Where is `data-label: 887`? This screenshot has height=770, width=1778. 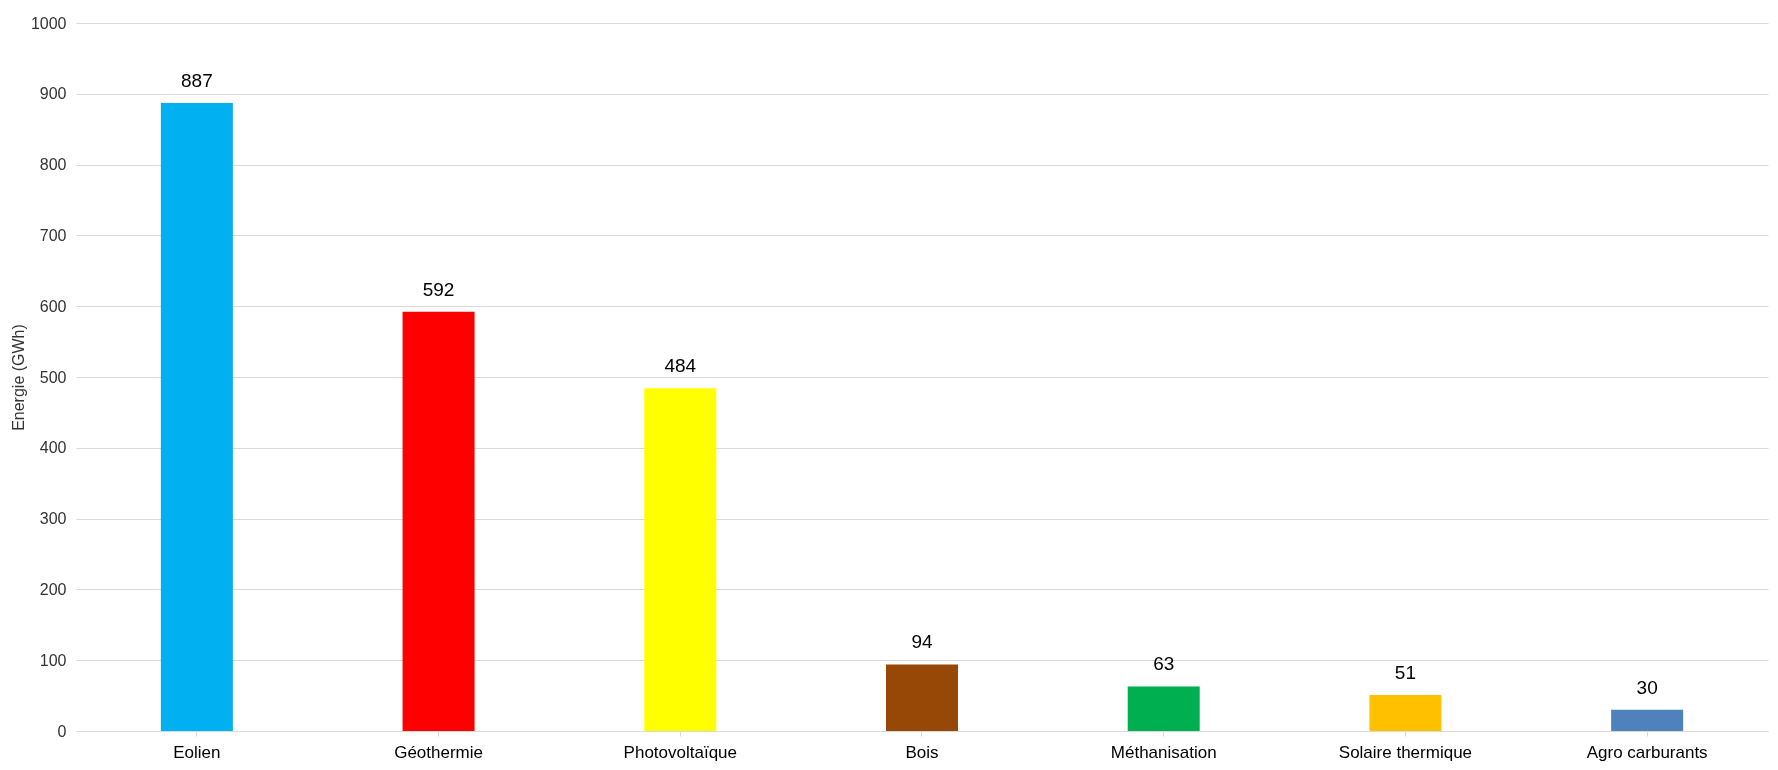 data-label: 887 is located at coordinates (197, 80).